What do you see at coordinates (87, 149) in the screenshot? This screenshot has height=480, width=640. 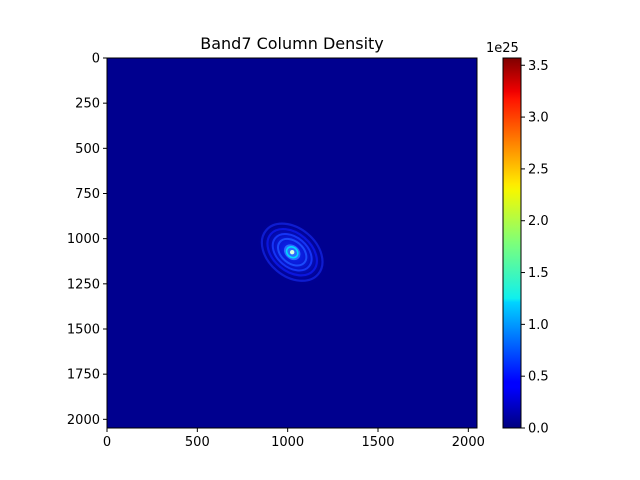 I see `y-tick-label: 500` at bounding box center [87, 149].